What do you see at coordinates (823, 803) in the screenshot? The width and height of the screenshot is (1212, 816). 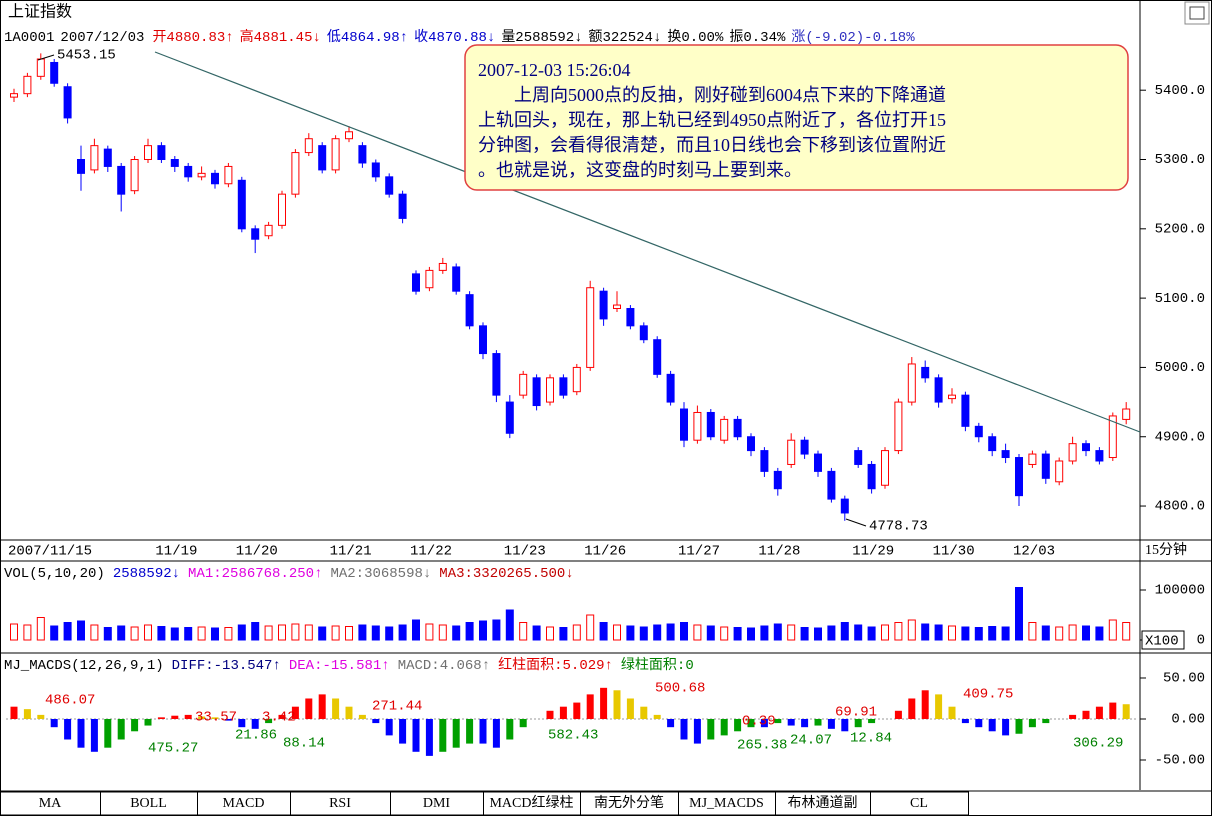 I see `tab-label: 布林通道副` at bounding box center [823, 803].